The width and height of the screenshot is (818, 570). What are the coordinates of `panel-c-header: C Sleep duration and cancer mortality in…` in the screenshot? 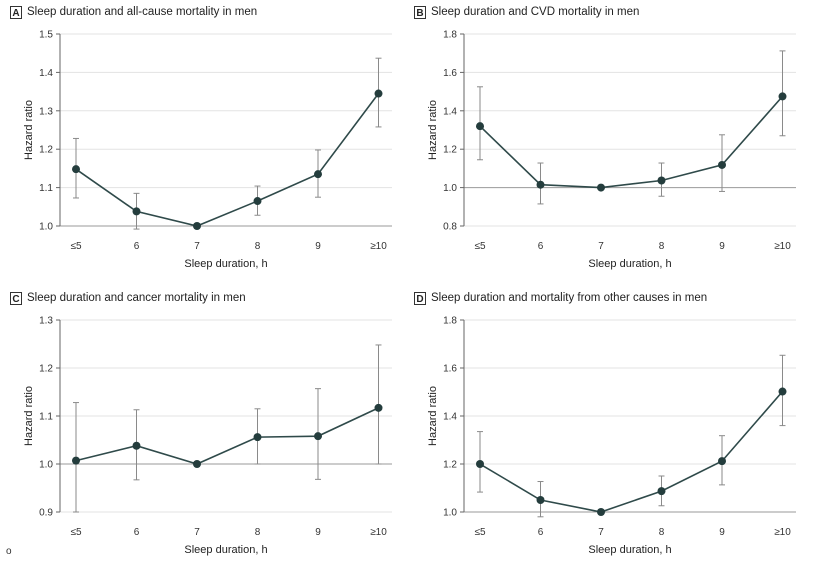 It's located at (128, 298).